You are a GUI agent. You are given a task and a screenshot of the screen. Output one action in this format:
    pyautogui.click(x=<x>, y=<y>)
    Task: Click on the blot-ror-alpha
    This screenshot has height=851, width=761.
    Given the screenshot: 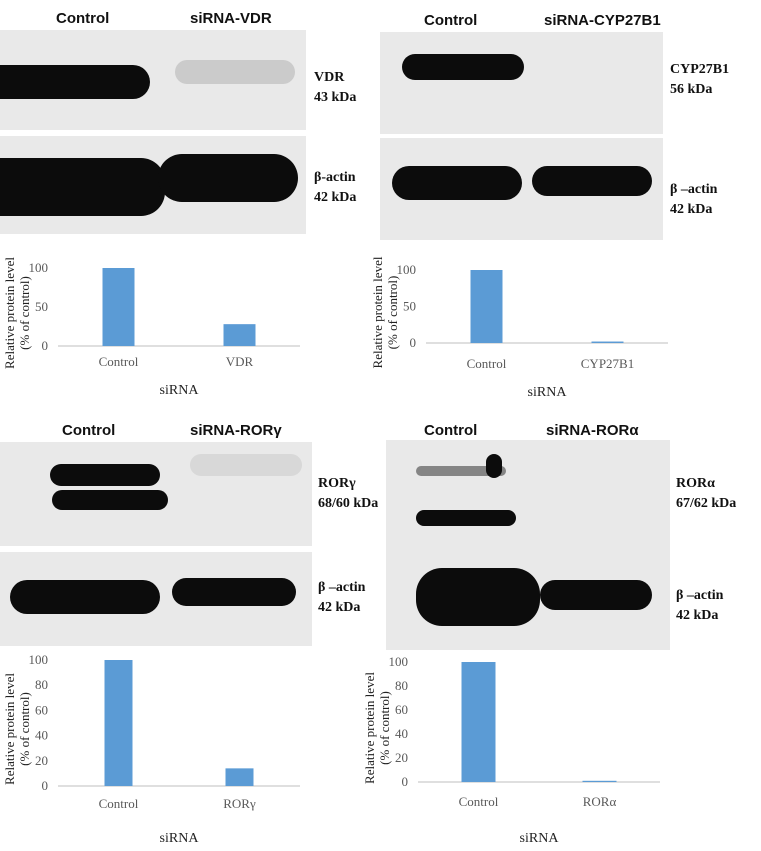 What is the action you would take?
    pyautogui.click(x=528, y=490)
    